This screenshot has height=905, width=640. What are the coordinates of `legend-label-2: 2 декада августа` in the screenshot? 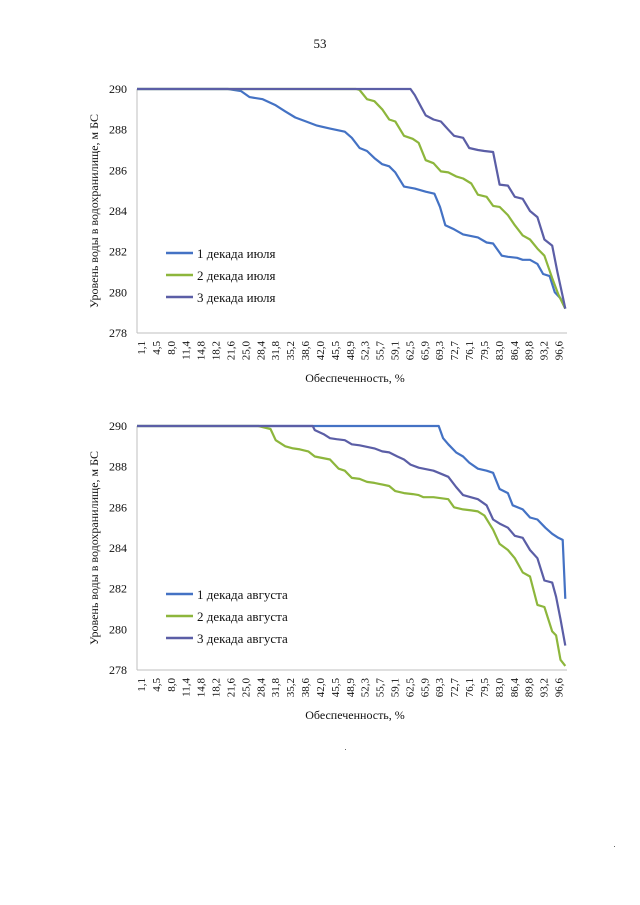 It's located at (242, 616).